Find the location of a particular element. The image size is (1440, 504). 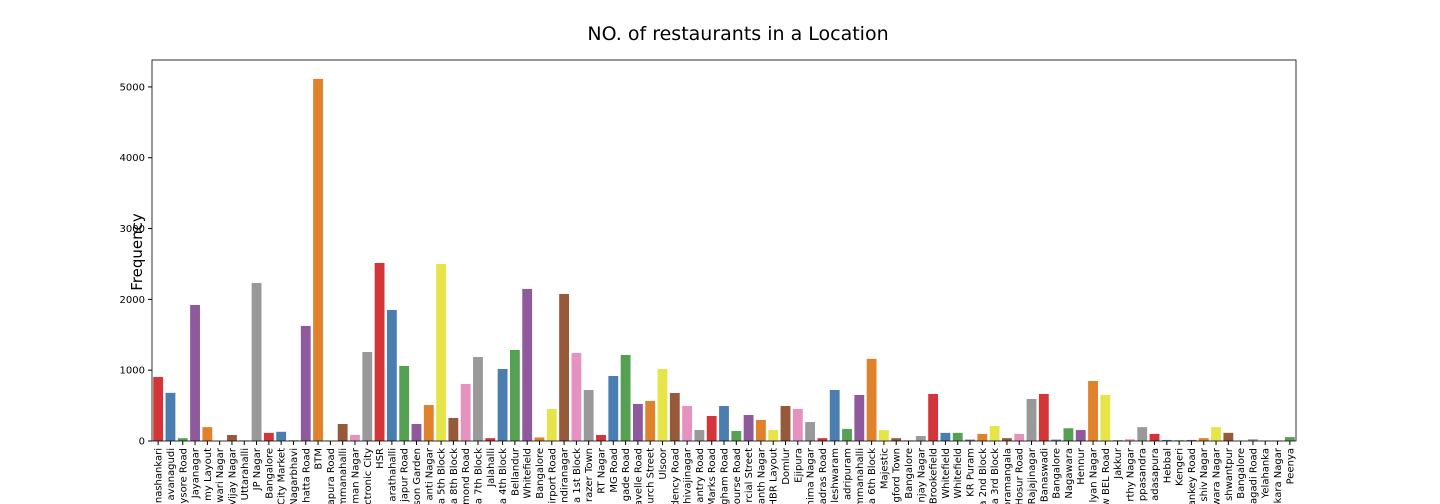

x-tick-label: ndiranagar is located at coordinates (565, 475).